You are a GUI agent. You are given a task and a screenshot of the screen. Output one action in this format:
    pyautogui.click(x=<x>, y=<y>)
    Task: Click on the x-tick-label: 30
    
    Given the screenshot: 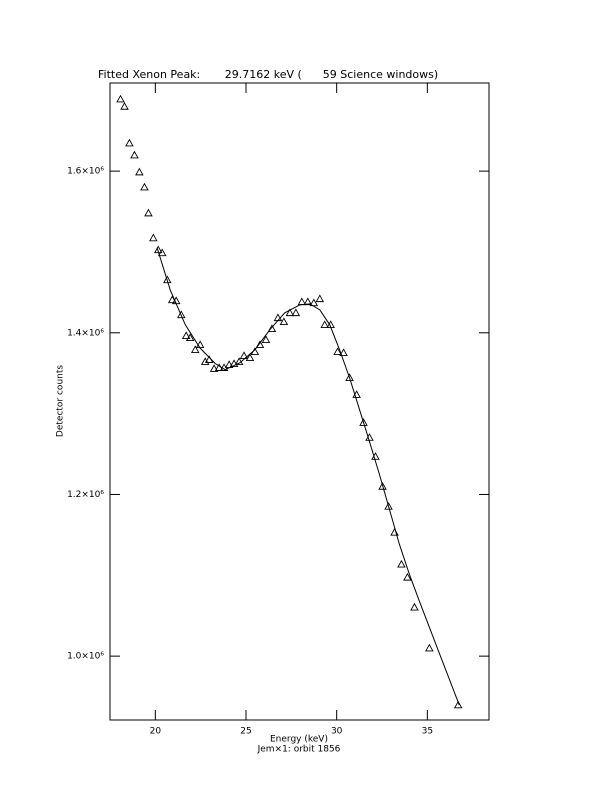 What is the action you would take?
    pyautogui.click(x=337, y=732)
    